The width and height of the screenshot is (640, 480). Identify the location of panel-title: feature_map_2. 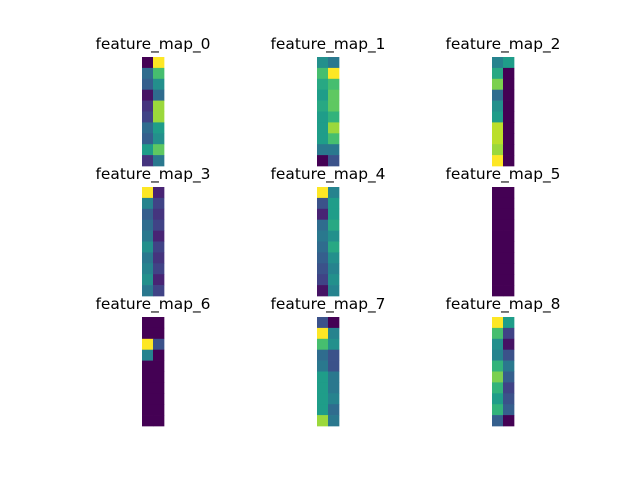
(503, 44).